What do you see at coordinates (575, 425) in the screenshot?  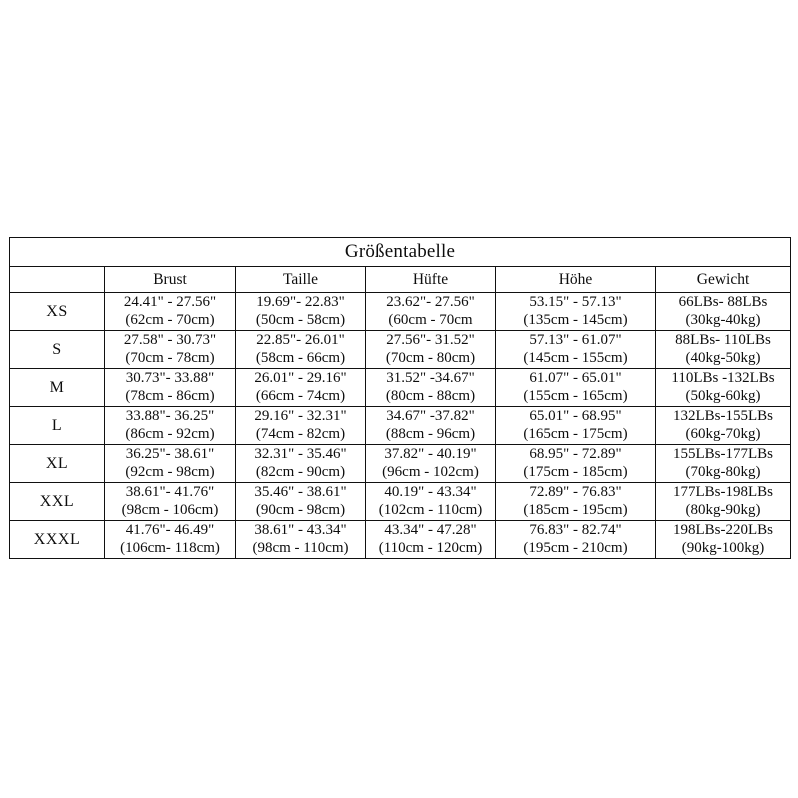 I see `cell-hoehe: 65.01" - 68.95" (165cm - 175cm)` at bounding box center [575, 425].